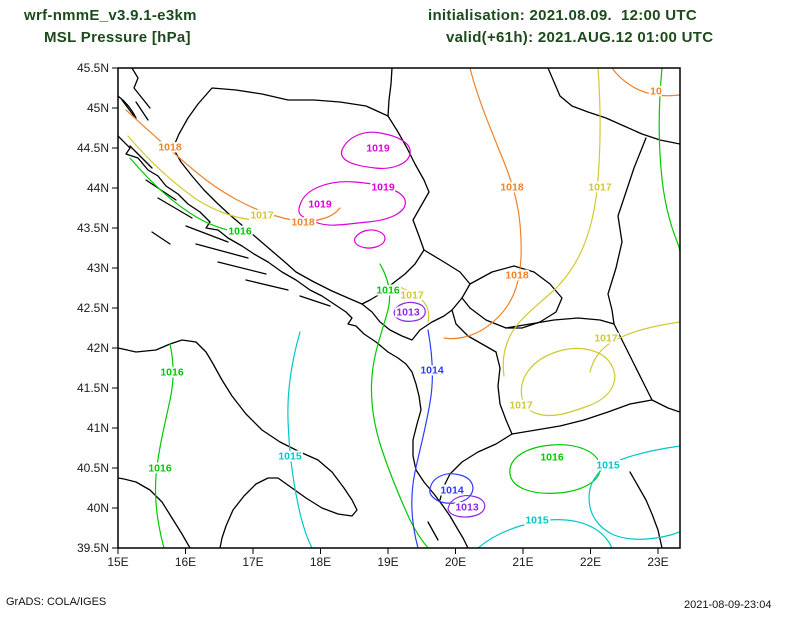 This screenshot has width=800, height=618. Describe the element at coordinates (98, 108) in the screenshot. I see `y-tick-label: 45N` at that location.